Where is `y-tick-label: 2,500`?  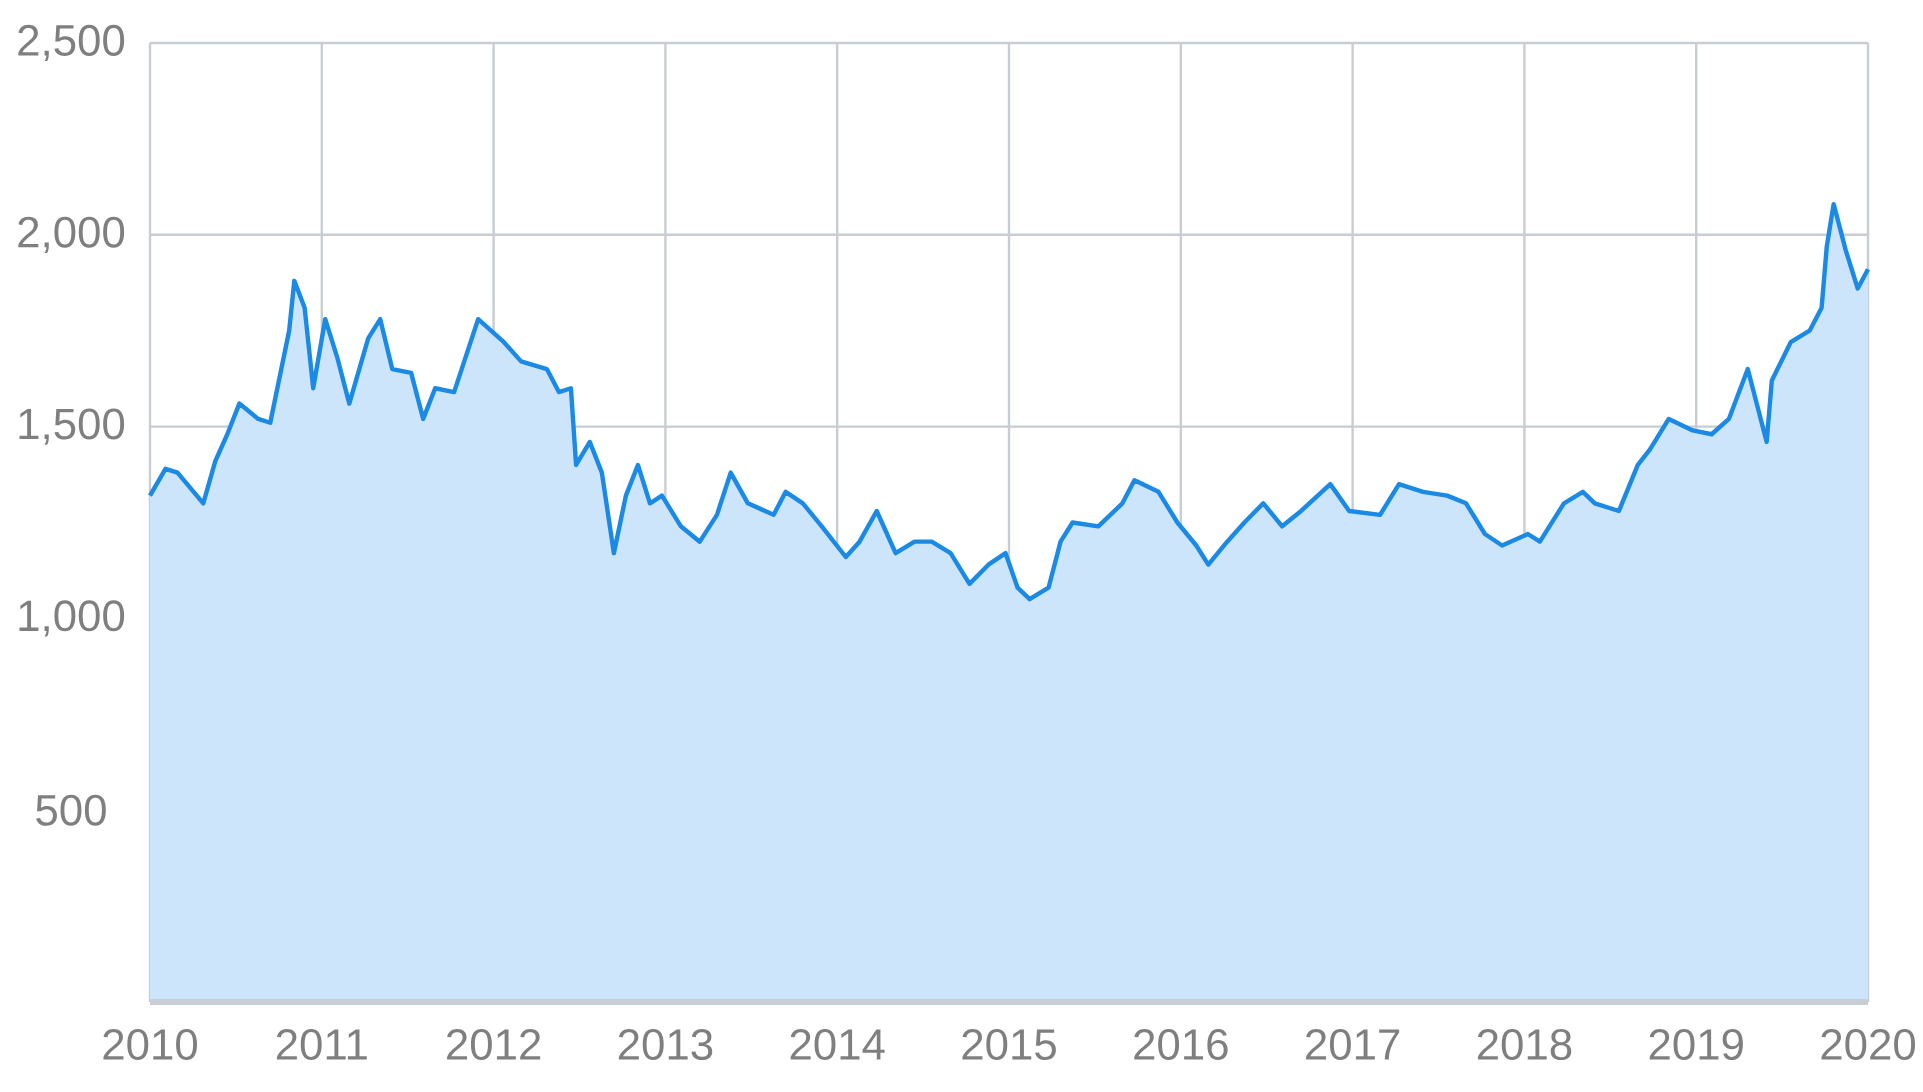 y-tick-label: 2,500 is located at coordinates (71, 43).